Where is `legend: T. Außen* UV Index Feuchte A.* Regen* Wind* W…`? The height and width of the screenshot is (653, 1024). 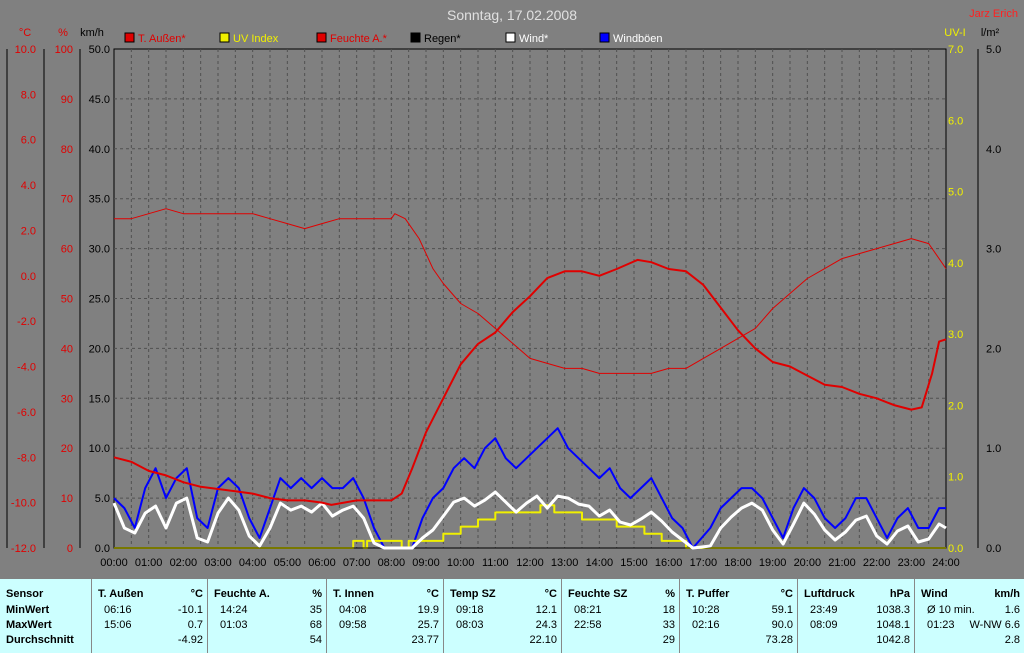
legend: T. Außen* UV Index Feuchte A.* Regen* Wind* W… is located at coordinates (393, 38).